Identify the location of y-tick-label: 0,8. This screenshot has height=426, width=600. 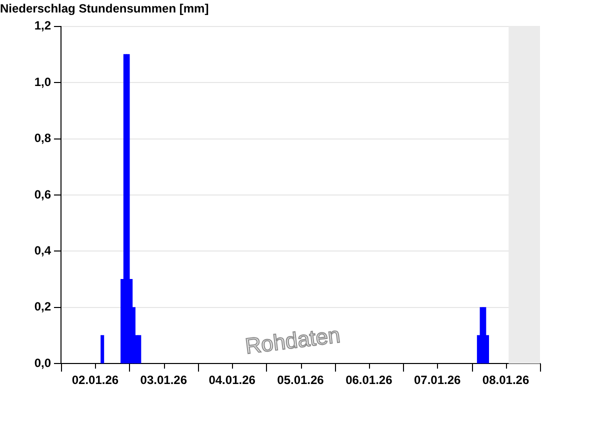
(43, 138).